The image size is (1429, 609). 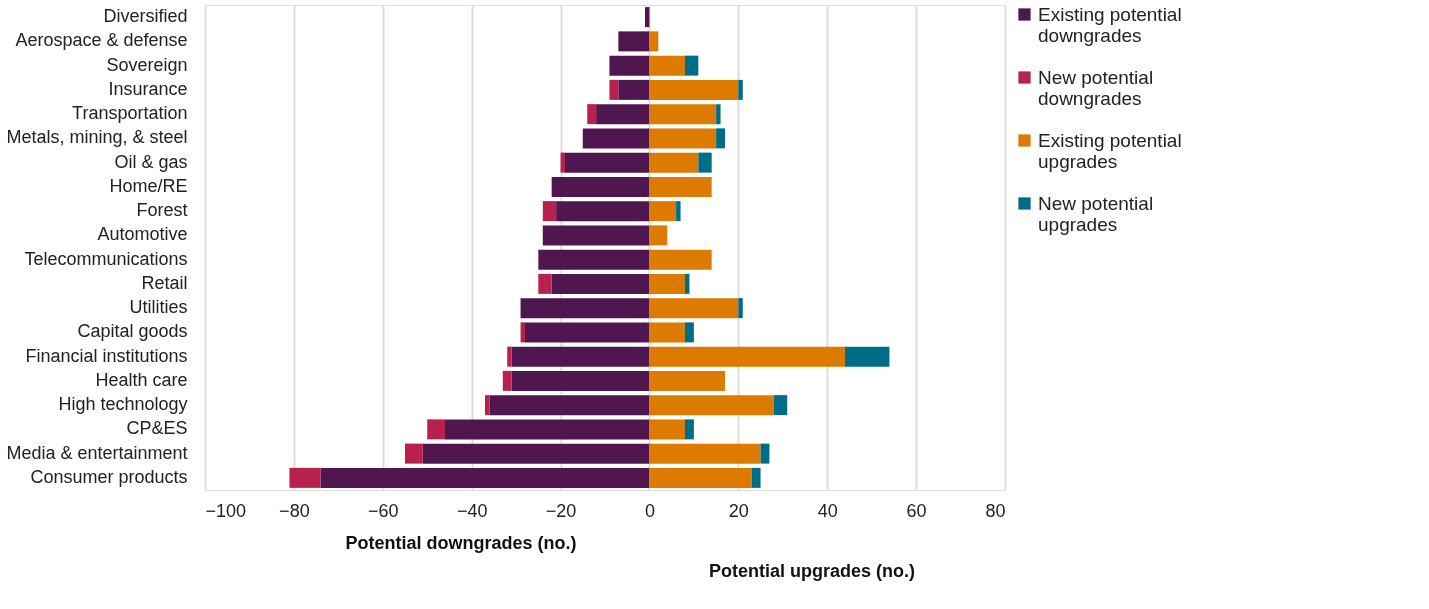 I want to click on y-tick-label: High technology, so click(x=123, y=404).